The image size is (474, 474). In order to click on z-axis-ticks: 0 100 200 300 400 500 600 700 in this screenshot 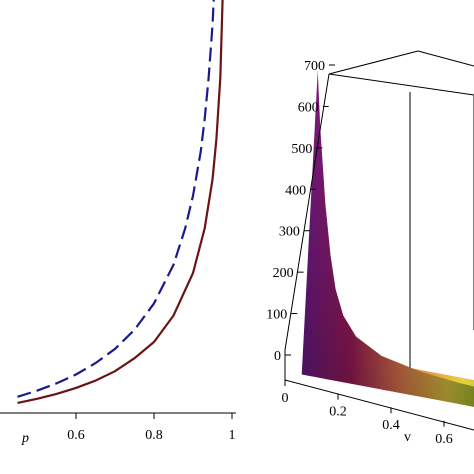, I will do `click(300, 211)`.